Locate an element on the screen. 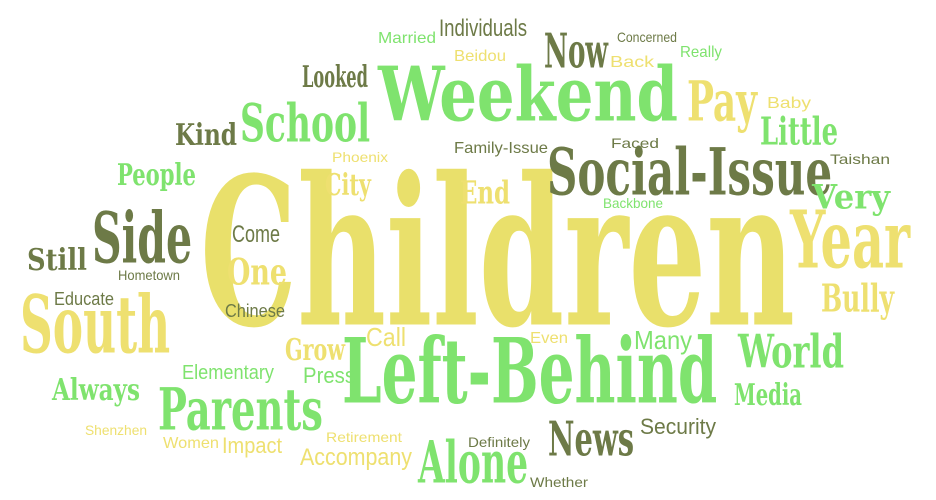 The image size is (936, 500). word-alone: Alone is located at coordinates (473, 462).